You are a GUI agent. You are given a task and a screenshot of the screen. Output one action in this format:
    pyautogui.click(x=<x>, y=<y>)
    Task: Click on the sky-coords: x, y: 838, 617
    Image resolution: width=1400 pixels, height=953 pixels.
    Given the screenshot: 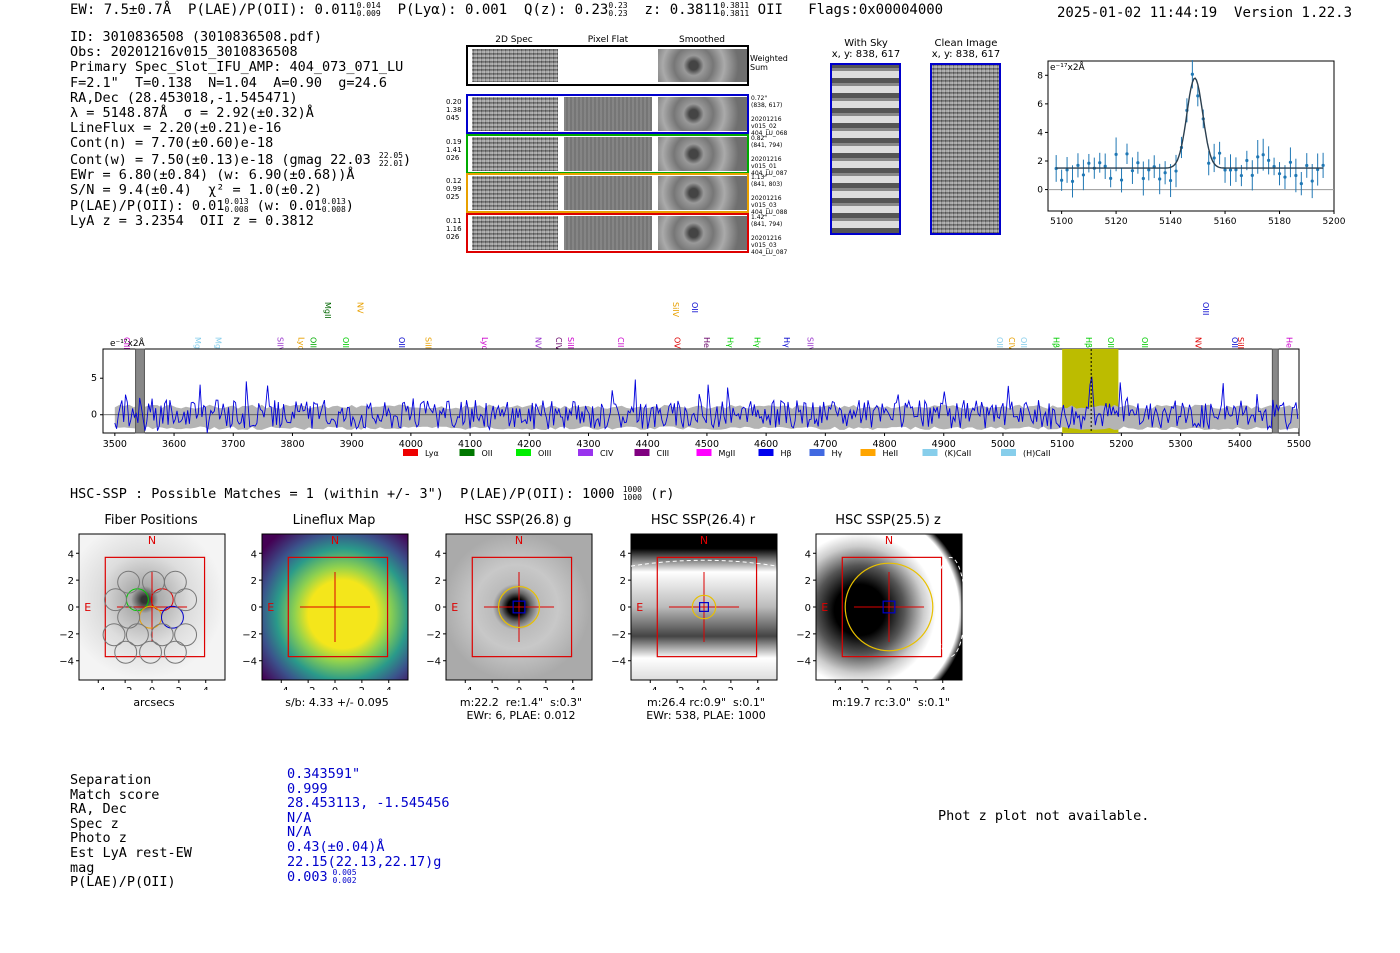 What is the action you would take?
    pyautogui.click(x=866, y=54)
    